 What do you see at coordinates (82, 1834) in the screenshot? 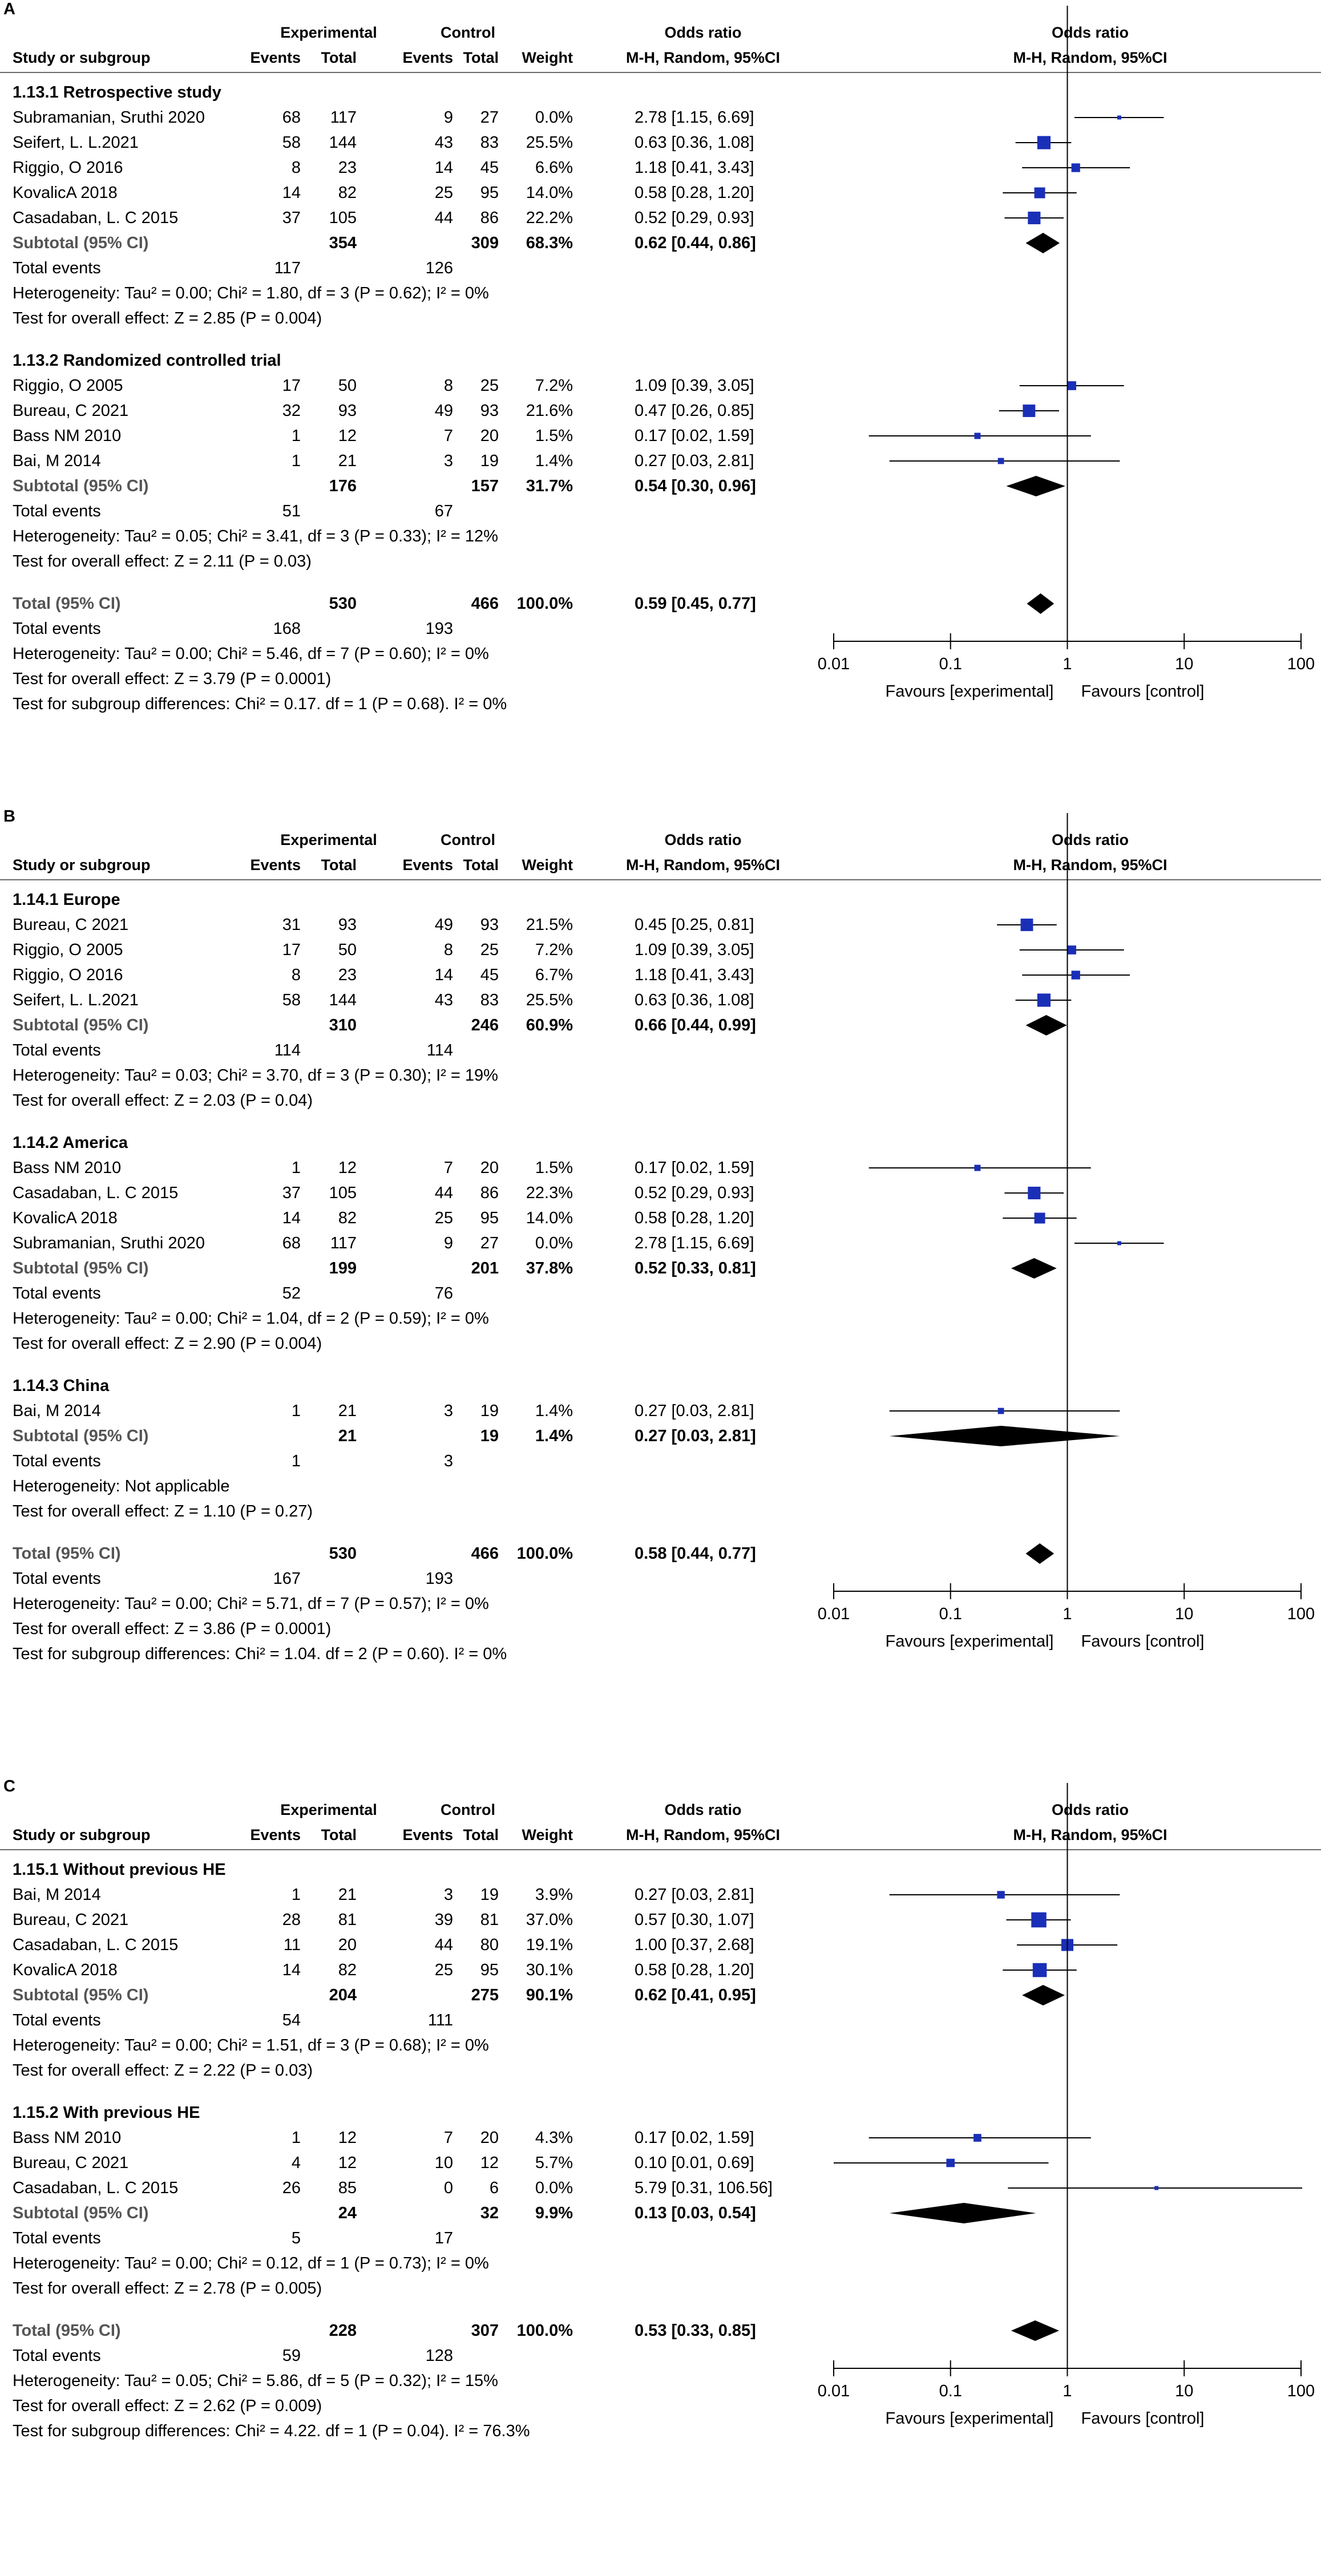
I see `header-study: Study or subgroup` at bounding box center [82, 1834].